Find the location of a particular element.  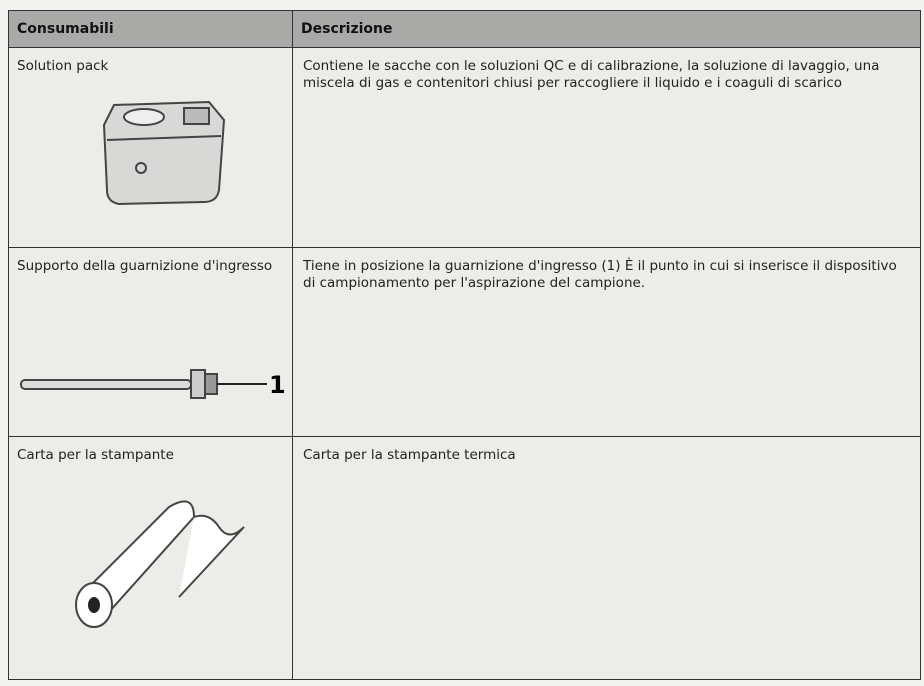

header-row: Consumabili Descrizione is located at coordinates (464, 29).